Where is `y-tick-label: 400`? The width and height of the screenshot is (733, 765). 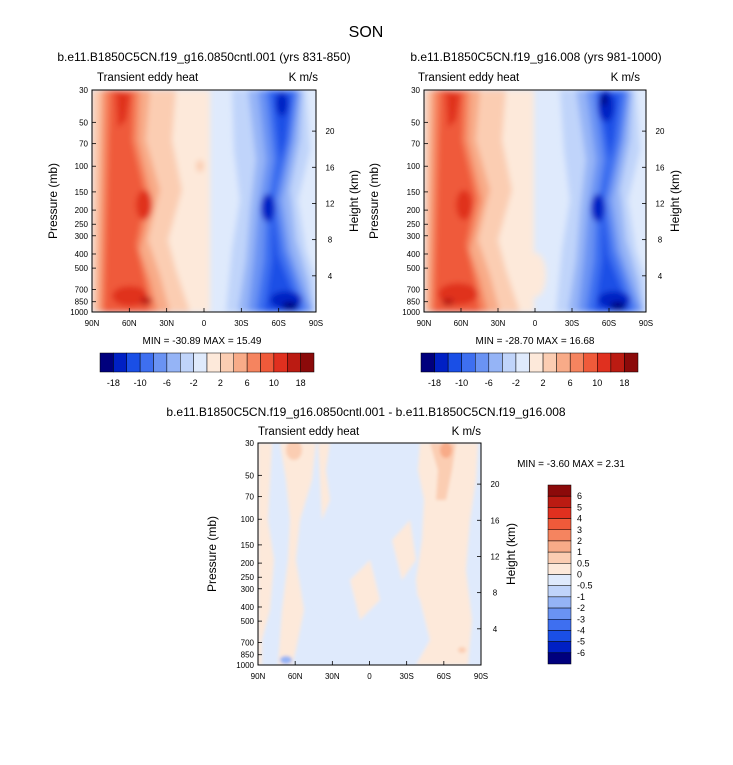 y-tick-label: 400 is located at coordinates (82, 254).